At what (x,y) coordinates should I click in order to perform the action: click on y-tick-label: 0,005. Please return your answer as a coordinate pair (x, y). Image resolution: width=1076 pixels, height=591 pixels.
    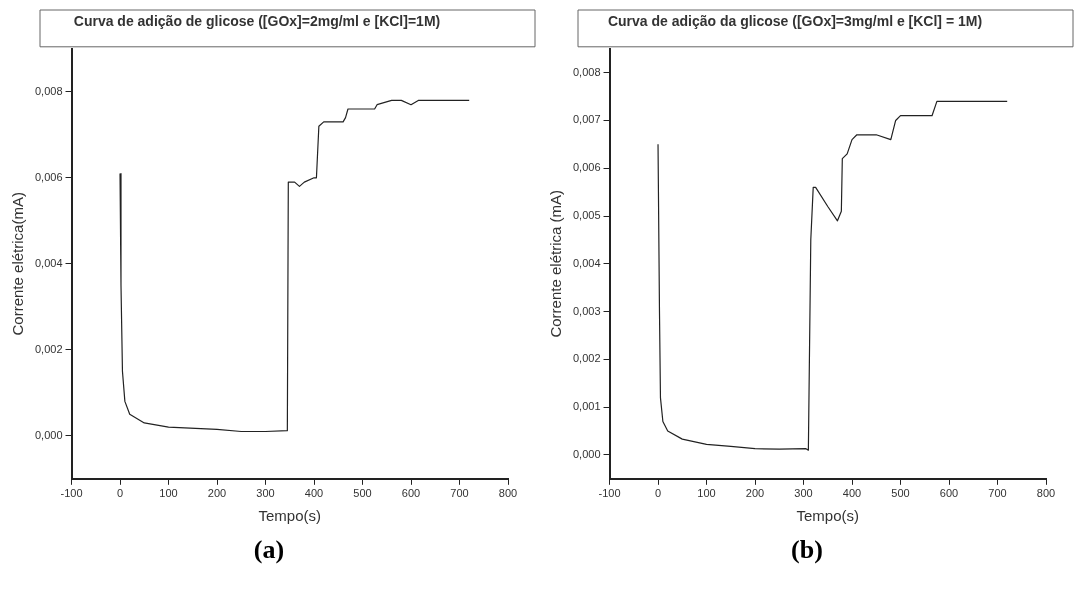
    Looking at the image, I should click on (587, 215).